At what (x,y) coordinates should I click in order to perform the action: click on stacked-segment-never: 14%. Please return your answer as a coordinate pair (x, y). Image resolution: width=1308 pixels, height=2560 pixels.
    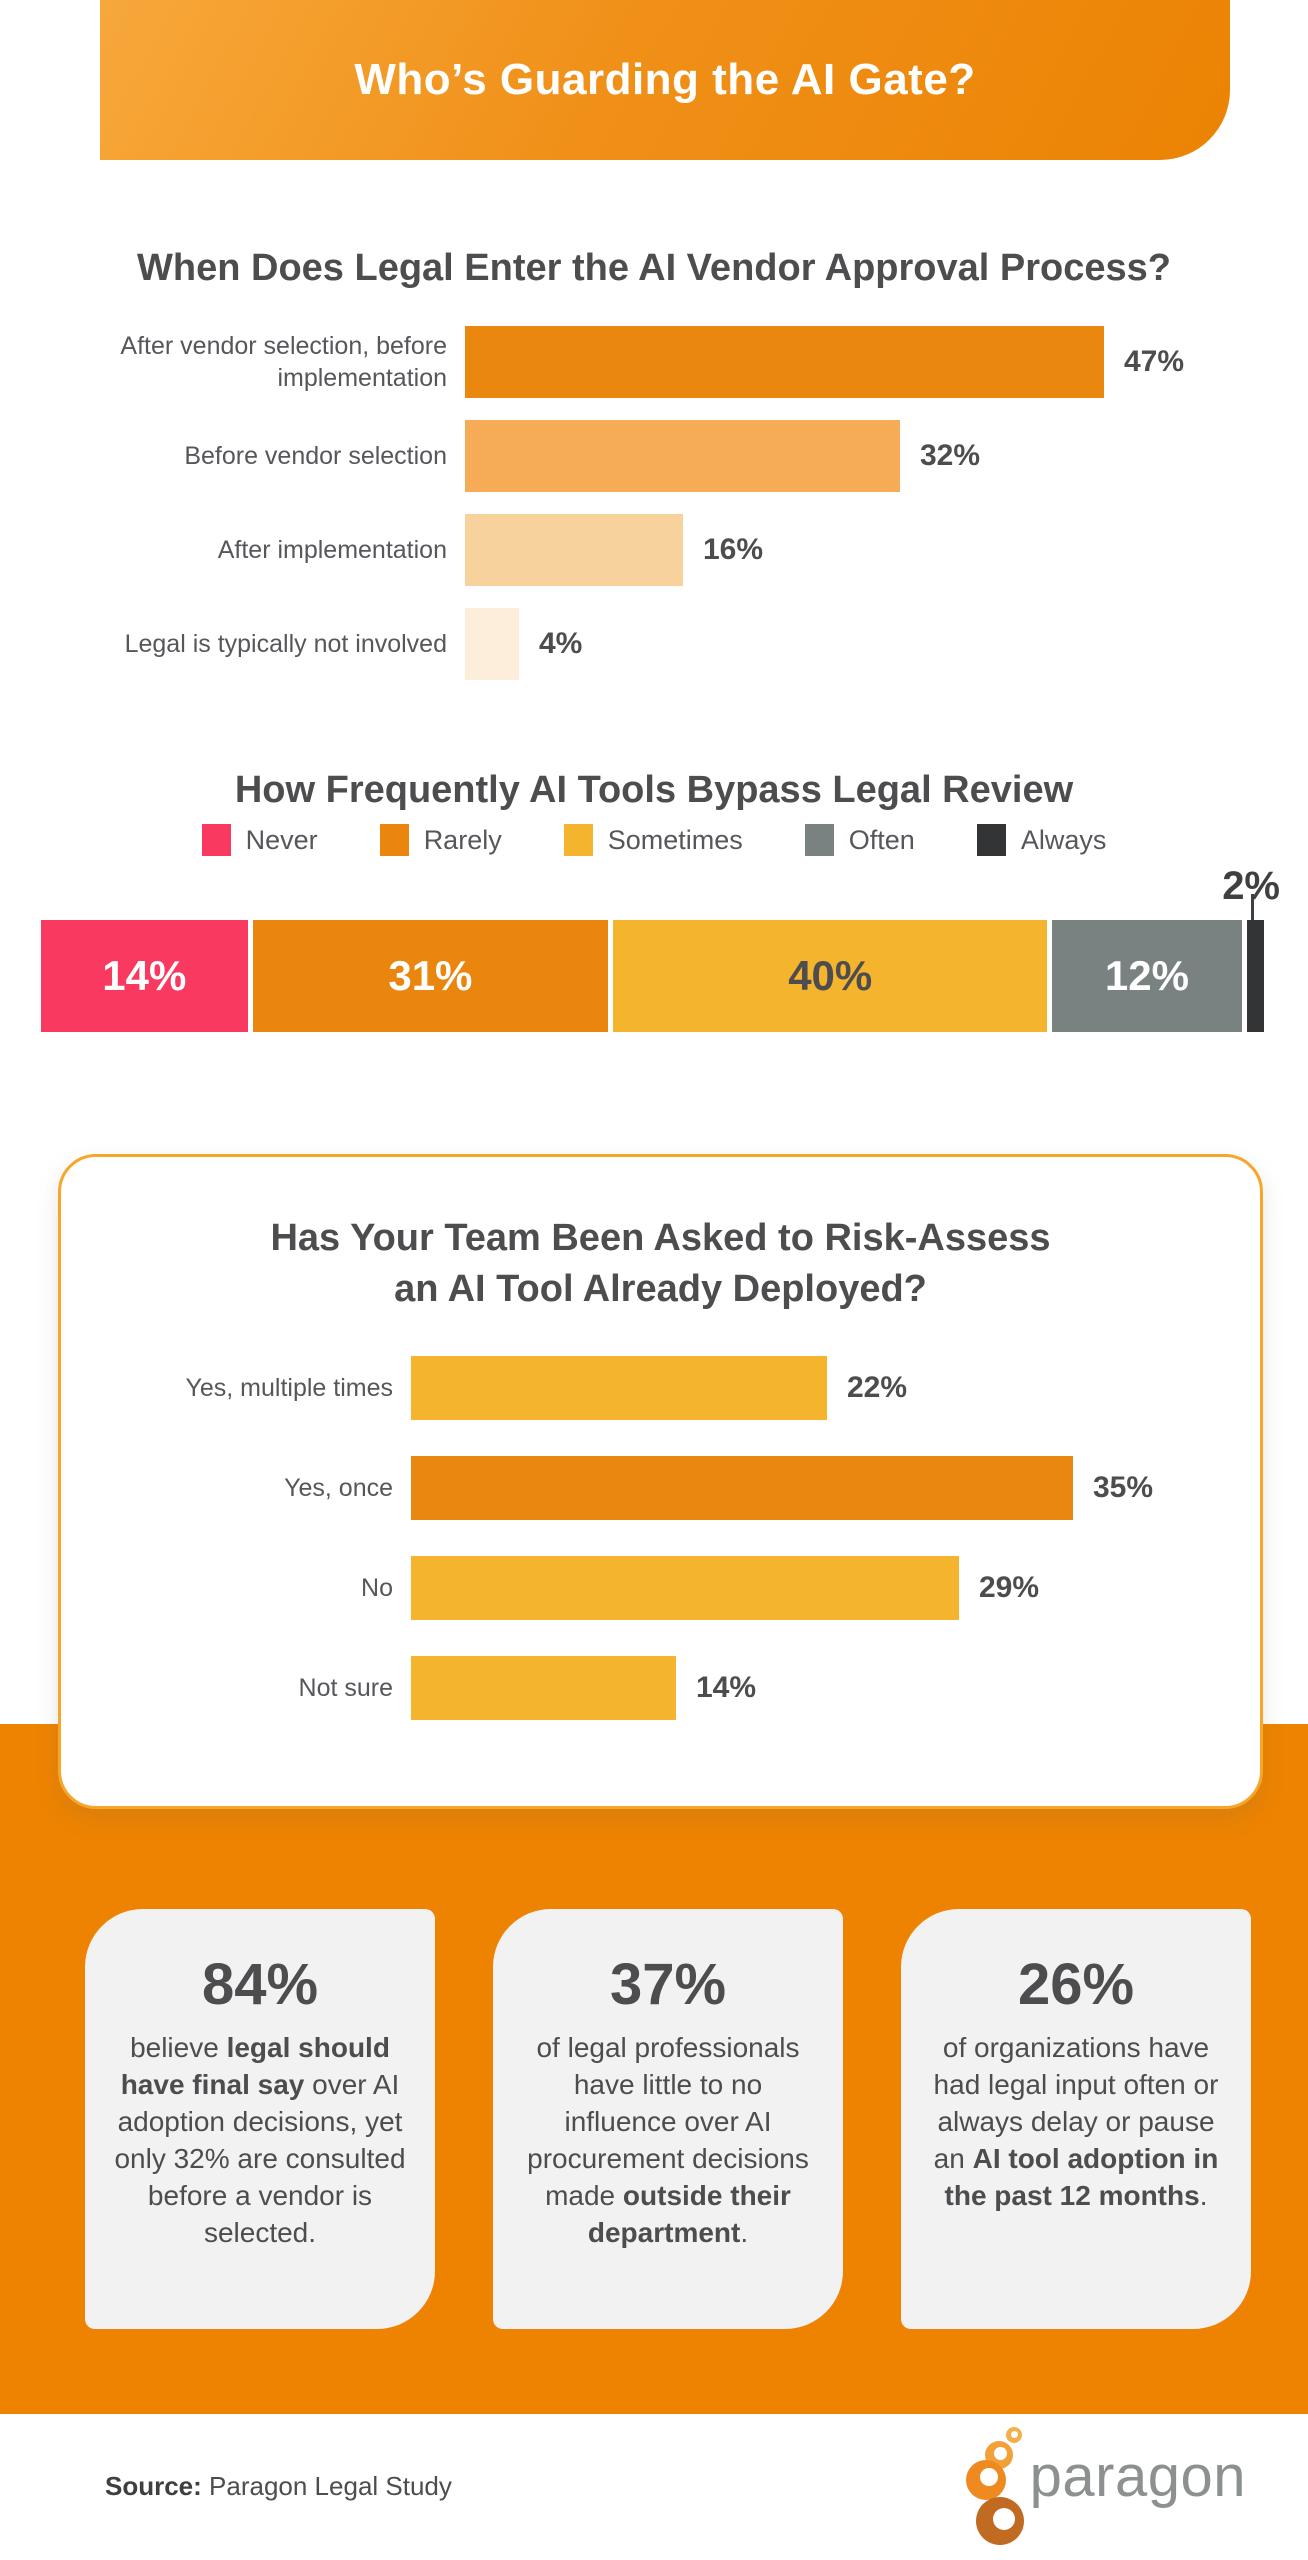
    Looking at the image, I should click on (144, 976).